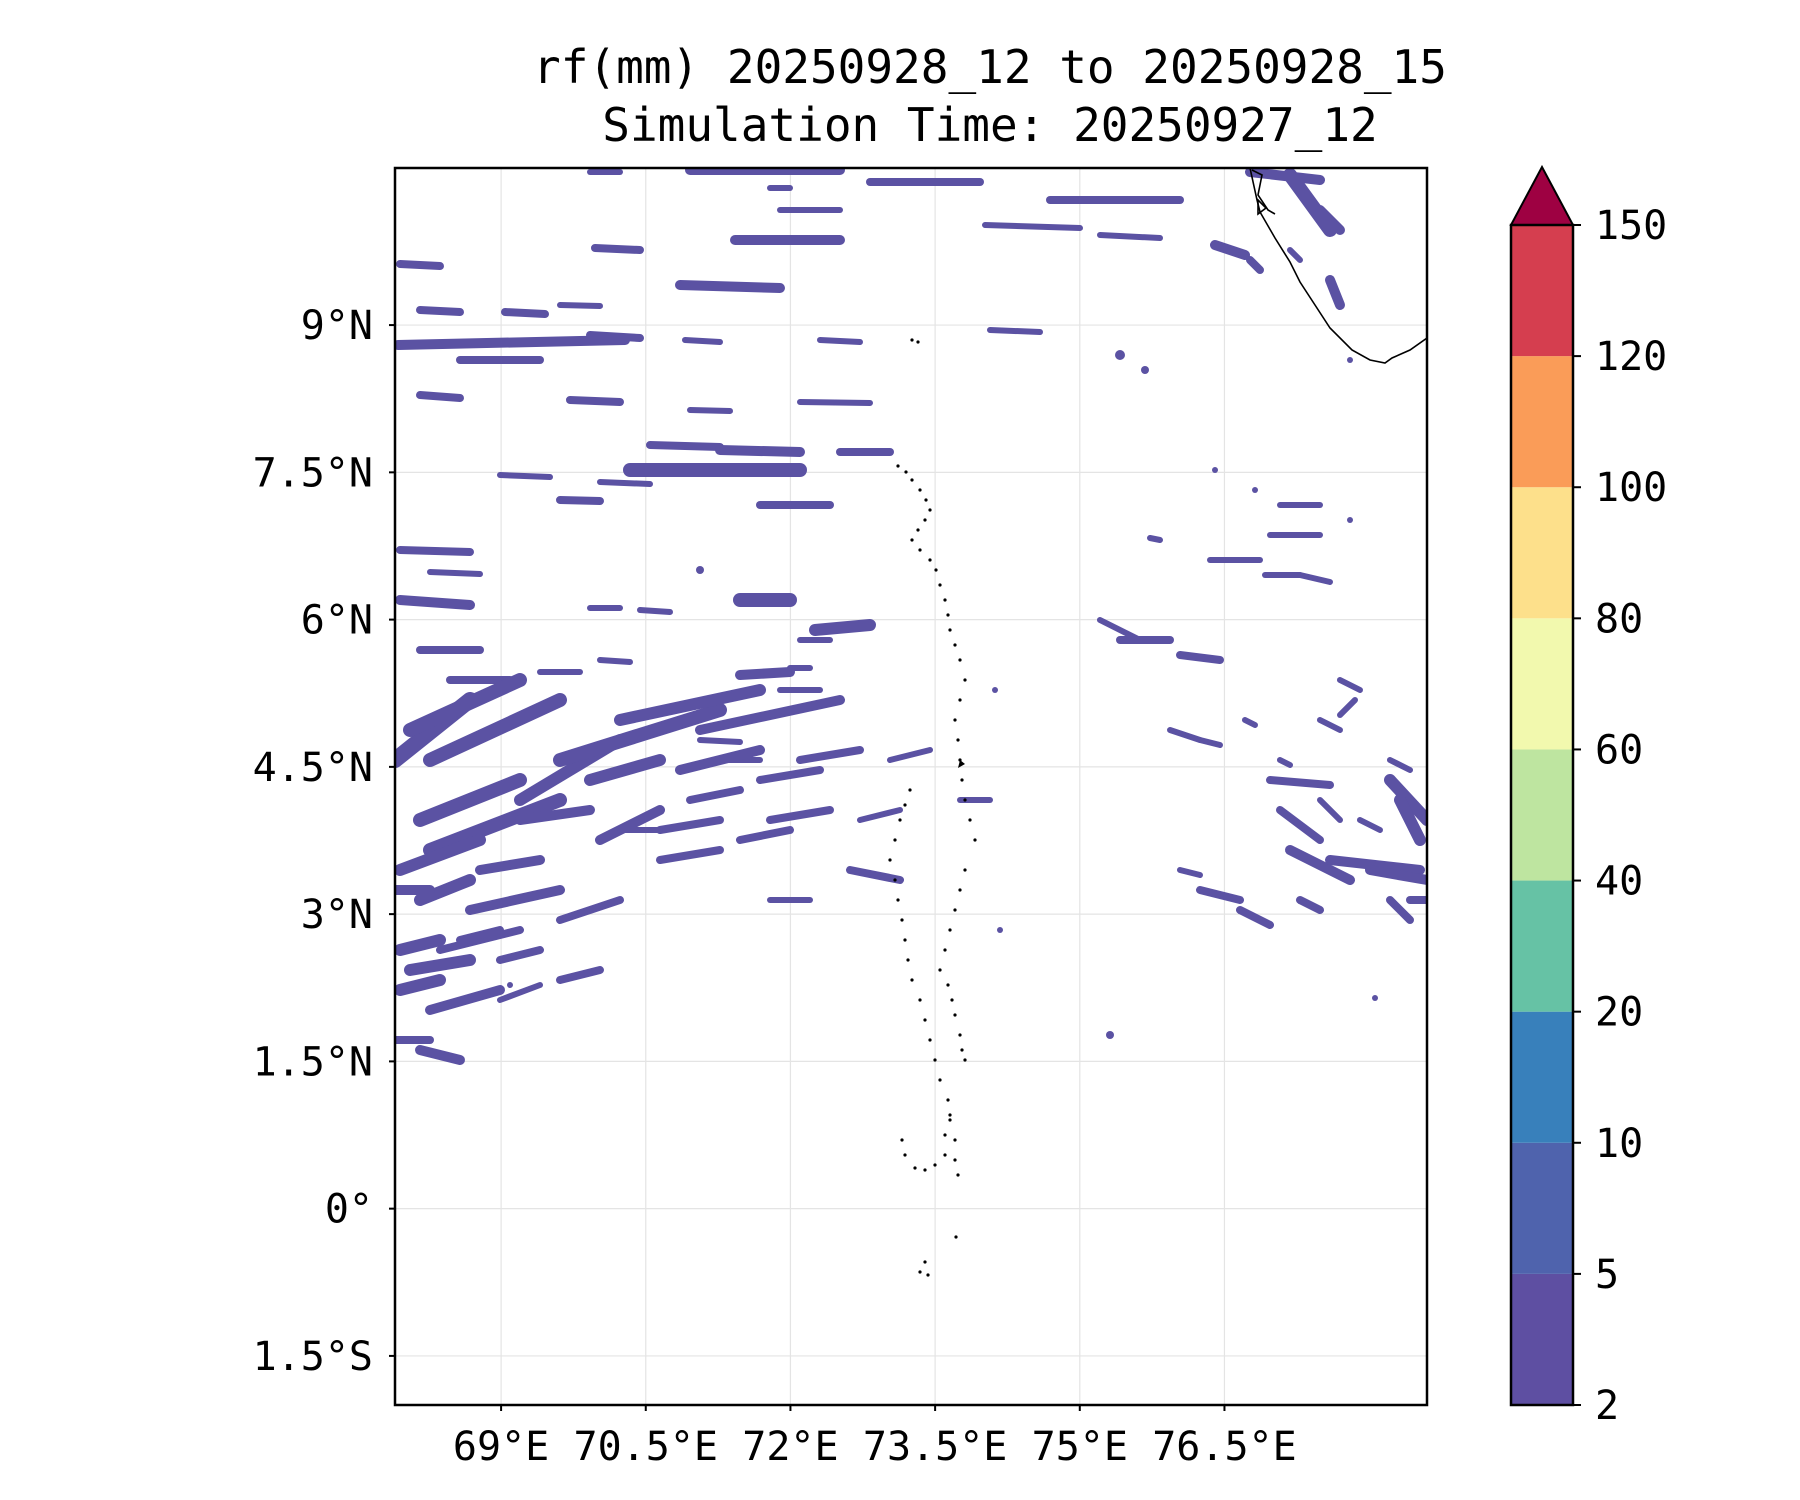  I want to click on lat-tick-label: 1.5°N, so click(313, 1062).